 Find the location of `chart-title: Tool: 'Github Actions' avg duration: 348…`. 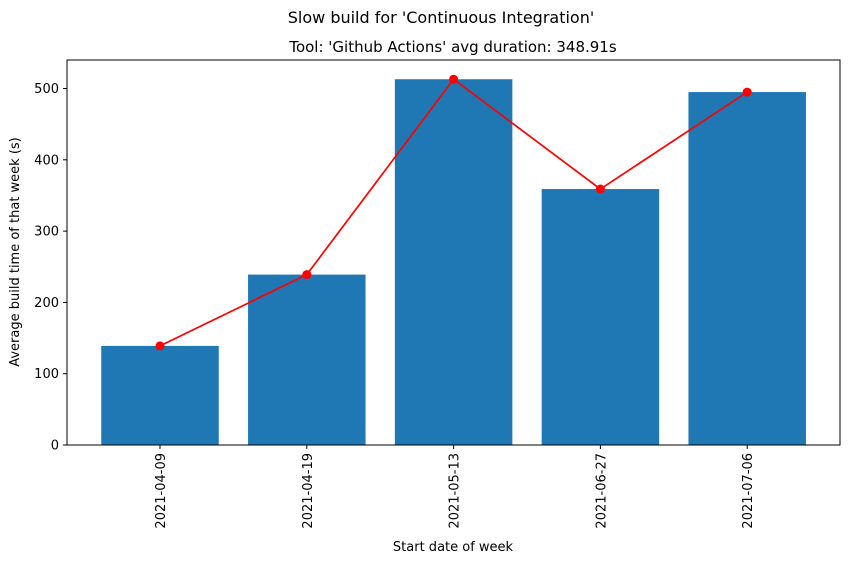

chart-title: Tool: 'Github Actions' avg duration: 348… is located at coordinates (452, 47).